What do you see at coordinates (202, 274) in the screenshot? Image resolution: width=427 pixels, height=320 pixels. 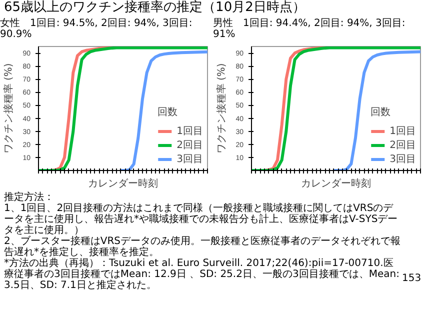 I see `text: *方法の出典（再掲）：Tsuzuki et al. Euro Surveill. 2017;22(46):pii=17-00710.医療従事者の3回目接種ではMean: 12.9日 、SD: 25.2日、一般の3回目接種では、Mean: 3.5日、SD: 7.1日と推定された。` at bounding box center [202, 274].